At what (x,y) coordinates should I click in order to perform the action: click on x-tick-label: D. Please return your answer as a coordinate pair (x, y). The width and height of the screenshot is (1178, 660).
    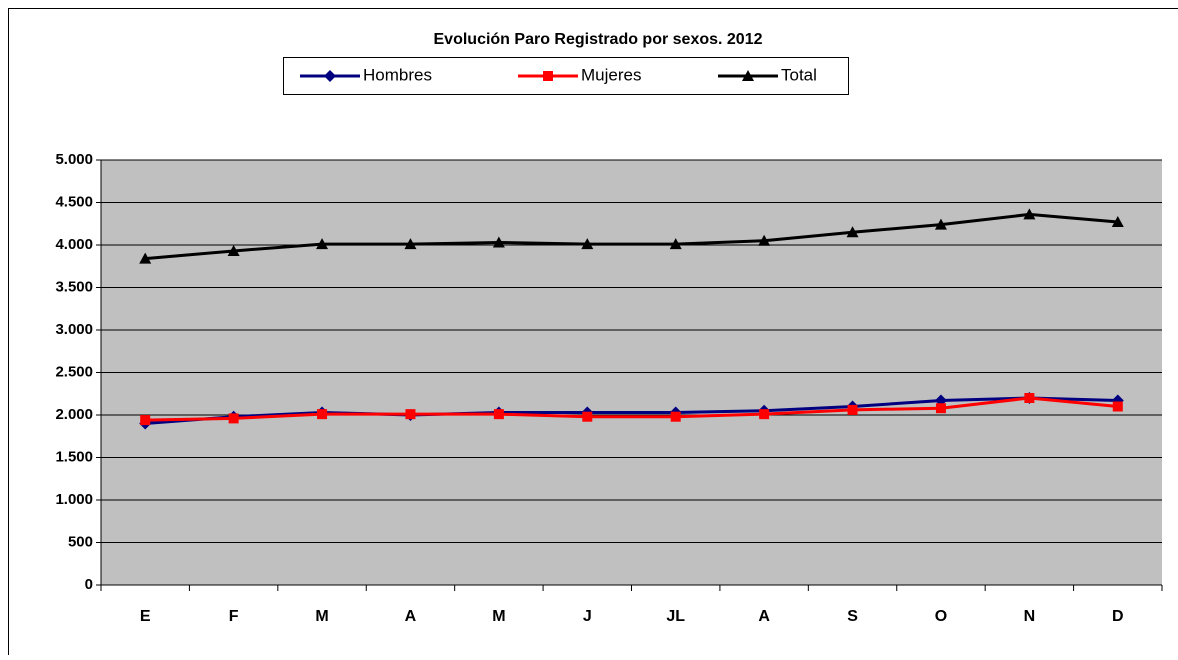
    Looking at the image, I should click on (1118, 616).